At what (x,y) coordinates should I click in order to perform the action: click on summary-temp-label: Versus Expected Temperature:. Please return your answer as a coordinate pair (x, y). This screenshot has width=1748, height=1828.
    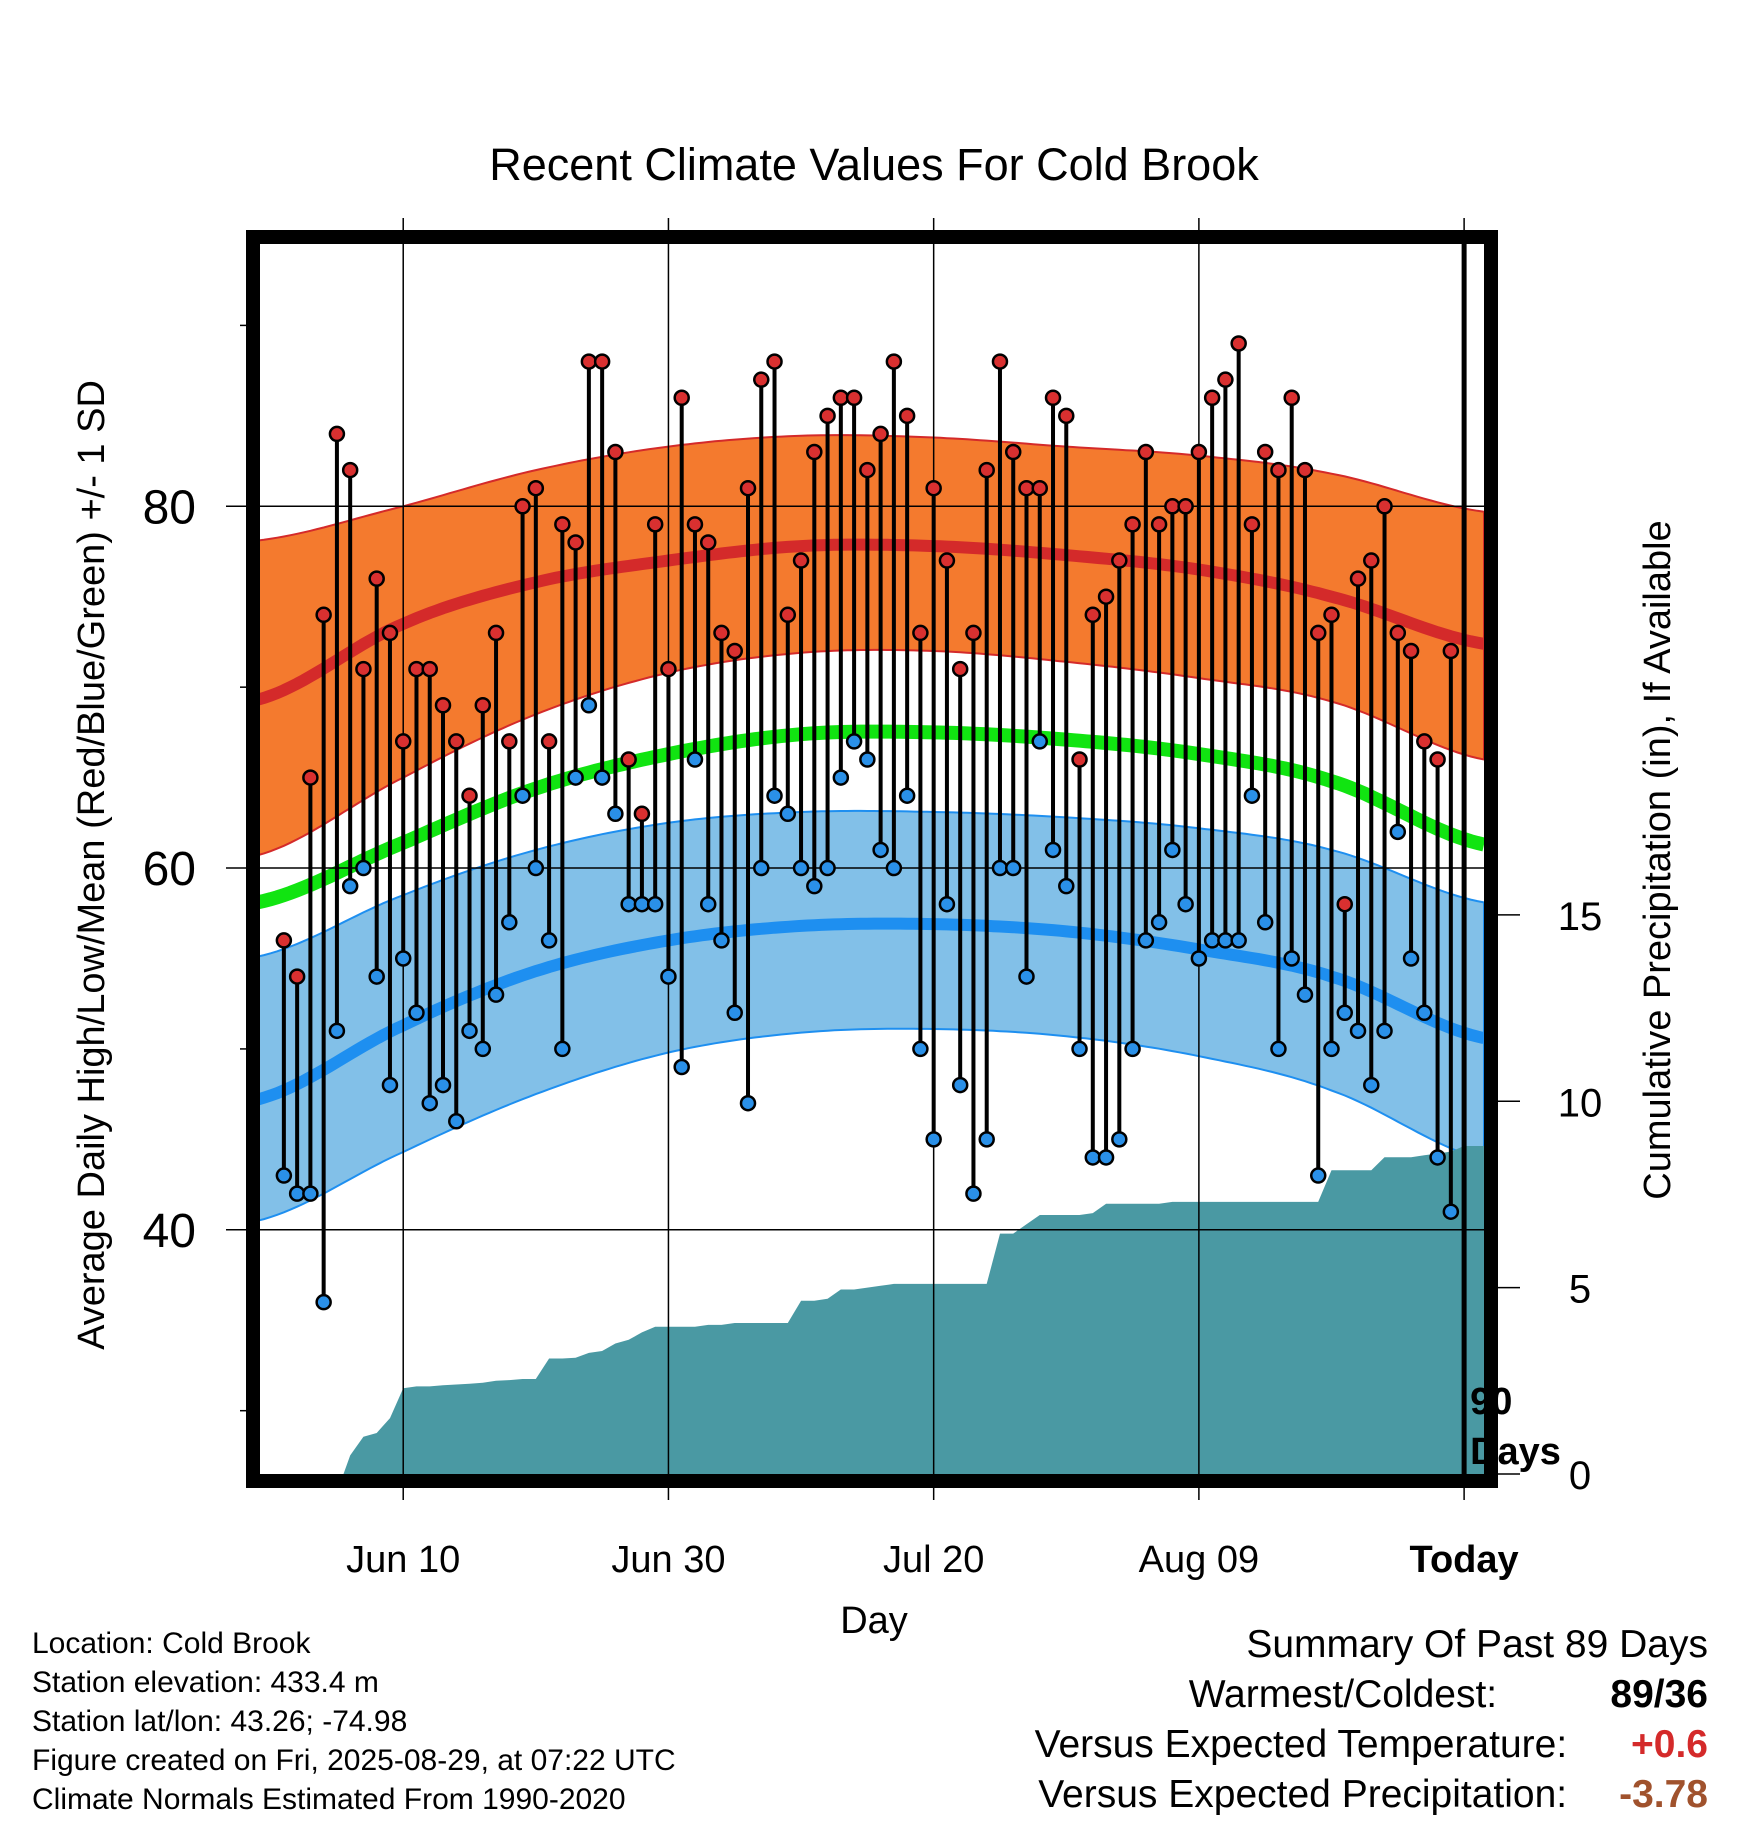
    Looking at the image, I should click on (1301, 1744).